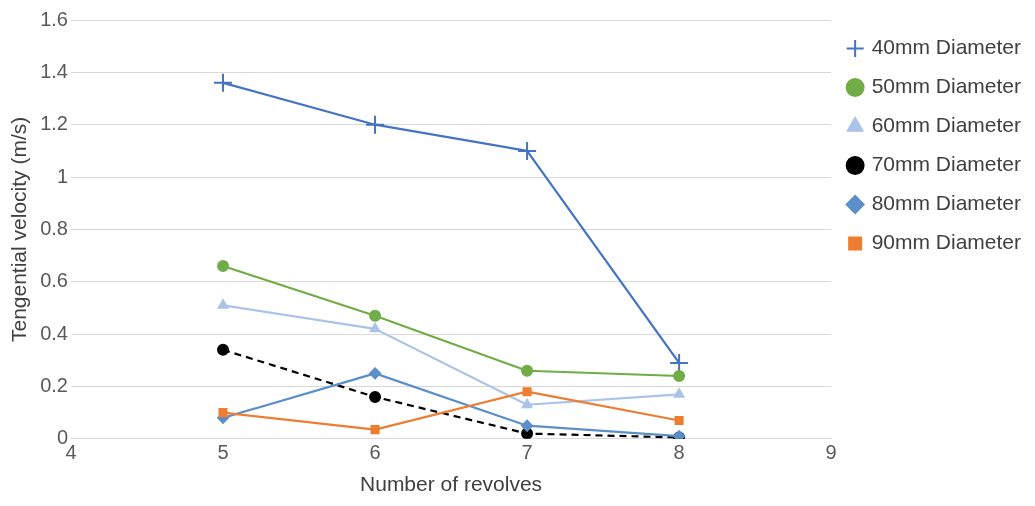  Describe the element at coordinates (527, 452) in the screenshot. I see `x-tick-label: 7` at that location.